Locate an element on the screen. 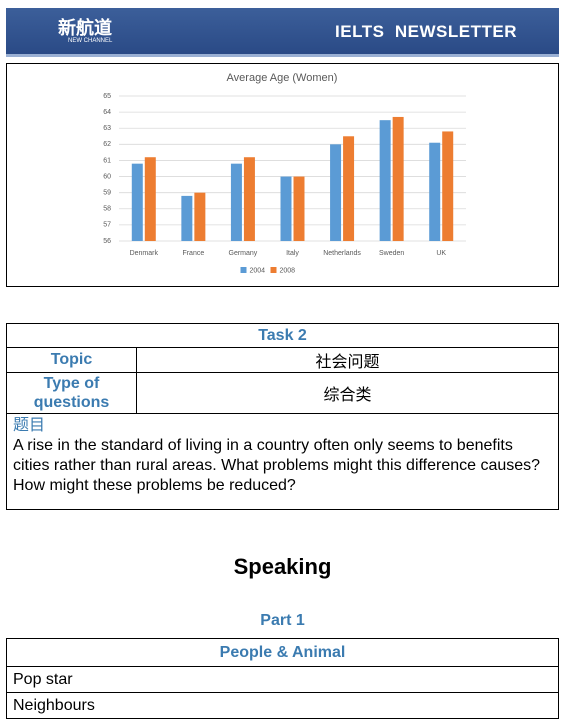  x-tick-label: Netherlands is located at coordinates (342, 253).